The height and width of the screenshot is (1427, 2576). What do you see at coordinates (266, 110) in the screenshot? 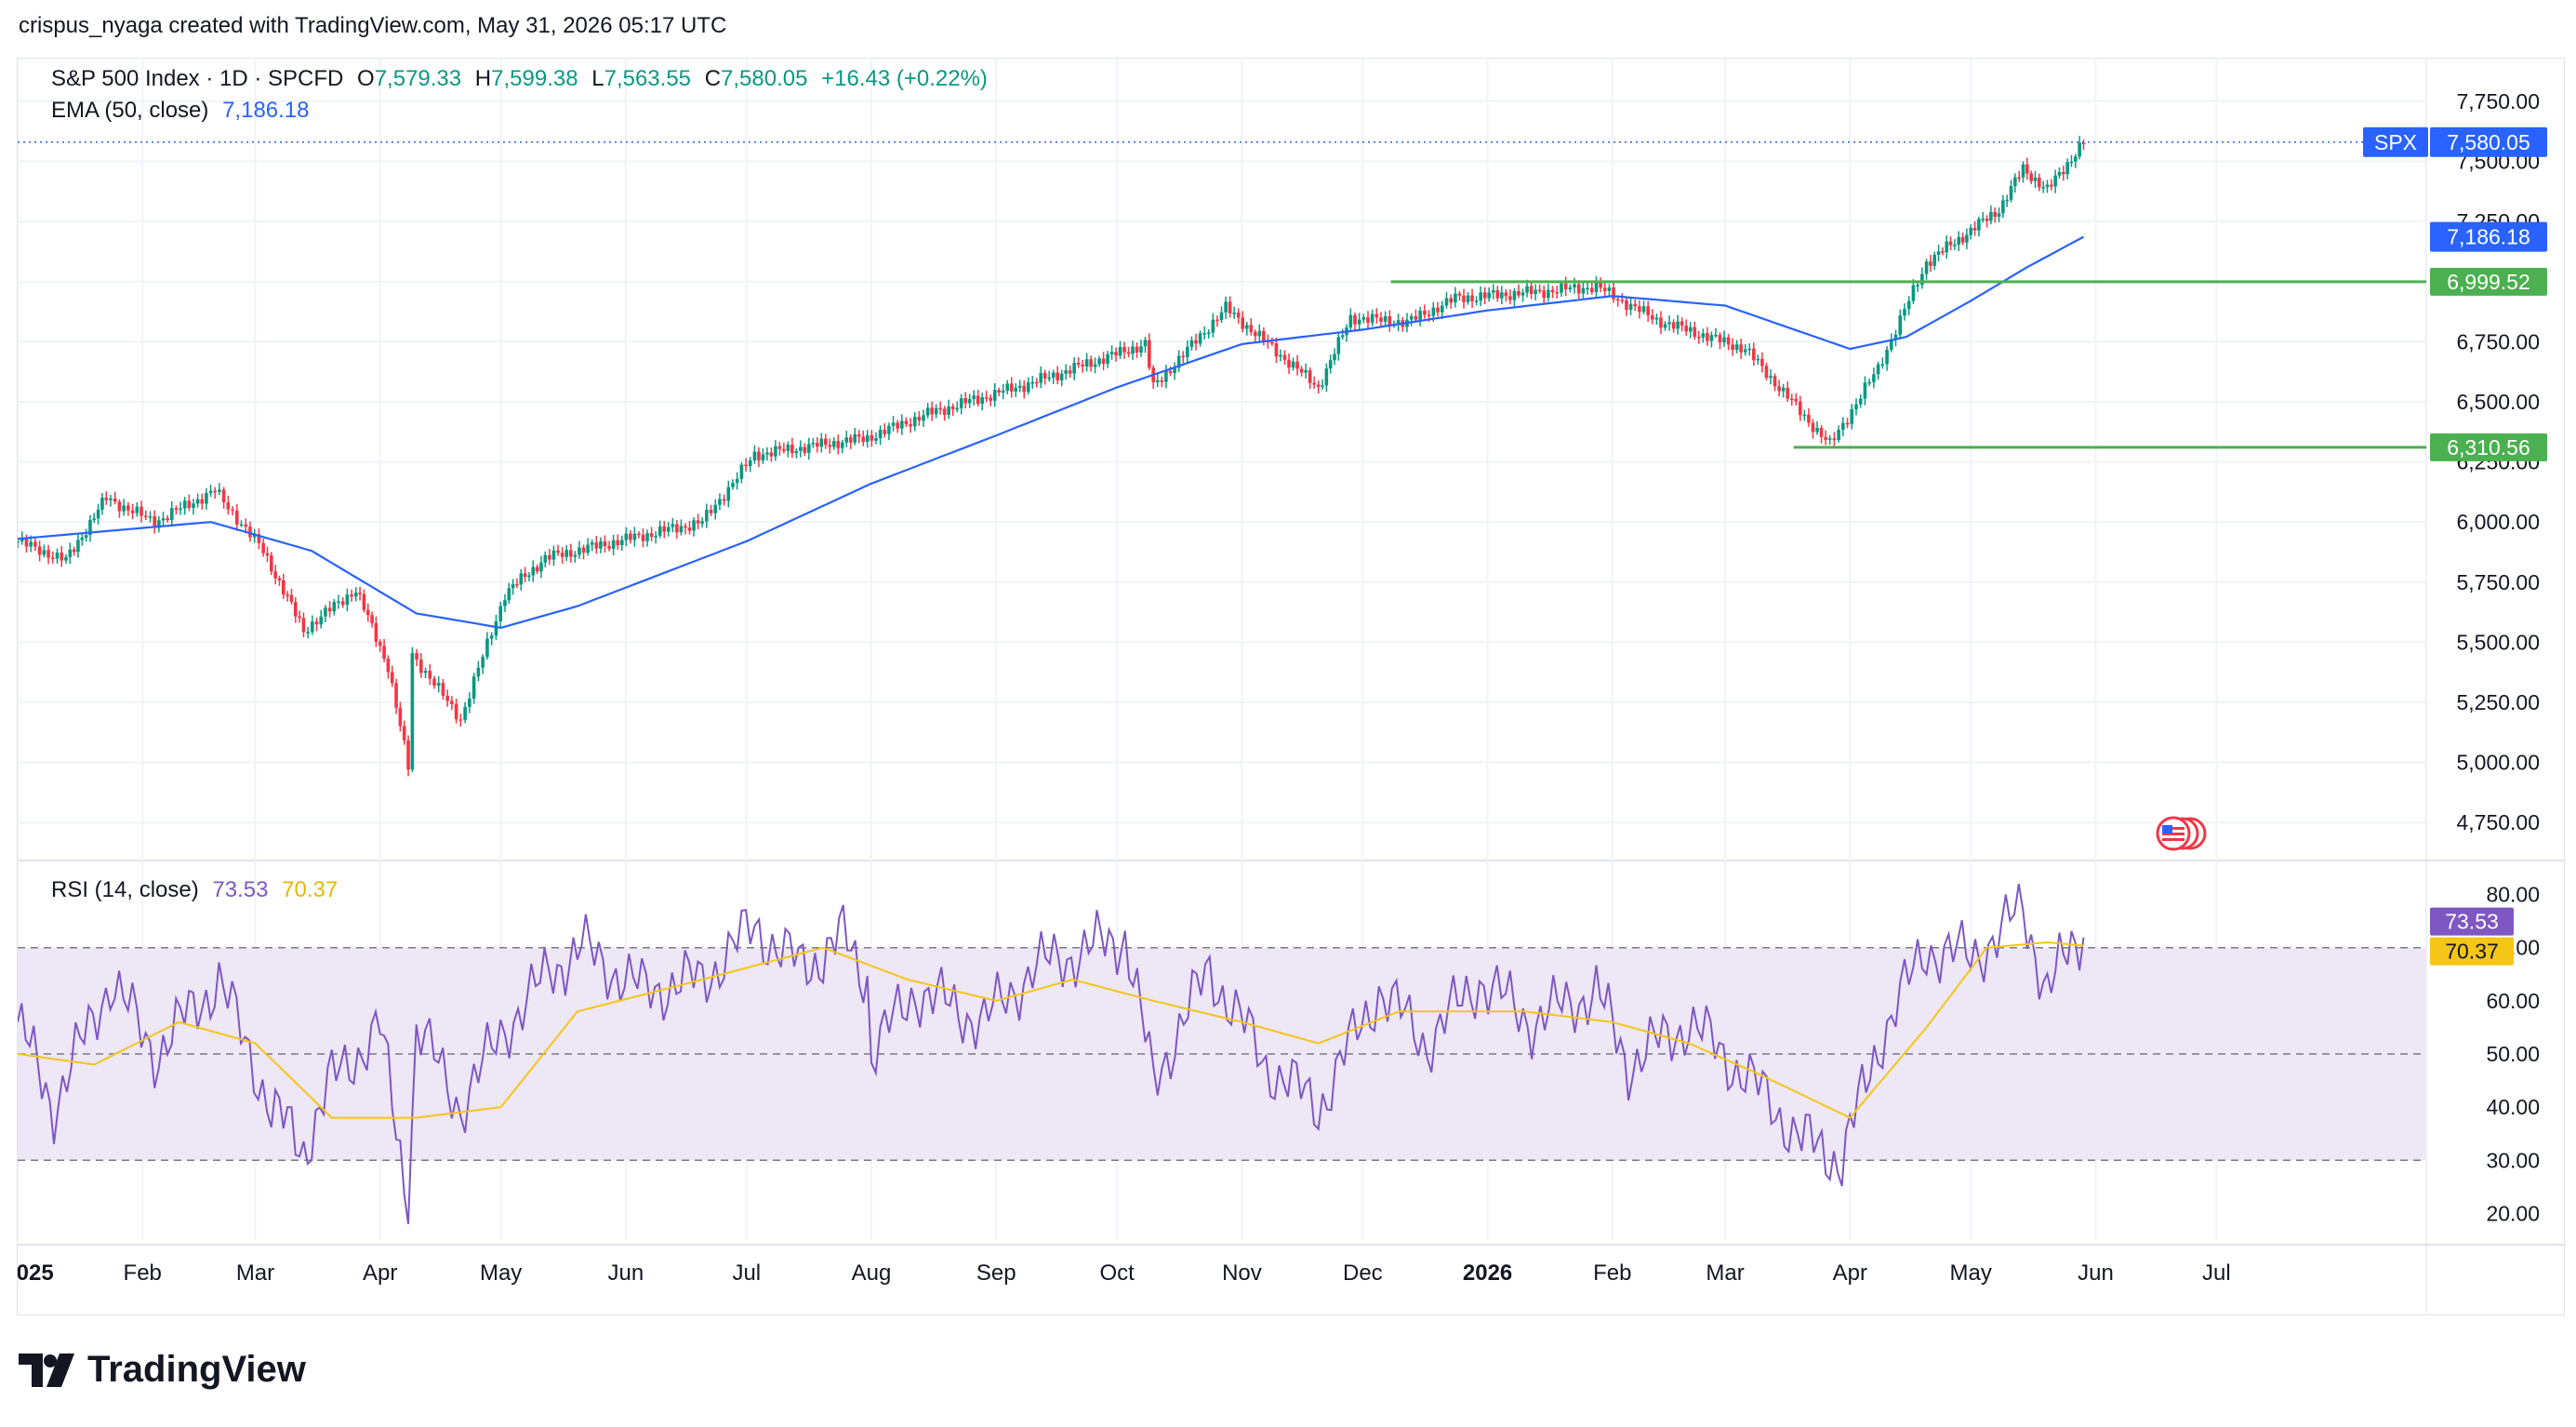
I see `ema-value: 7,186.18` at bounding box center [266, 110].